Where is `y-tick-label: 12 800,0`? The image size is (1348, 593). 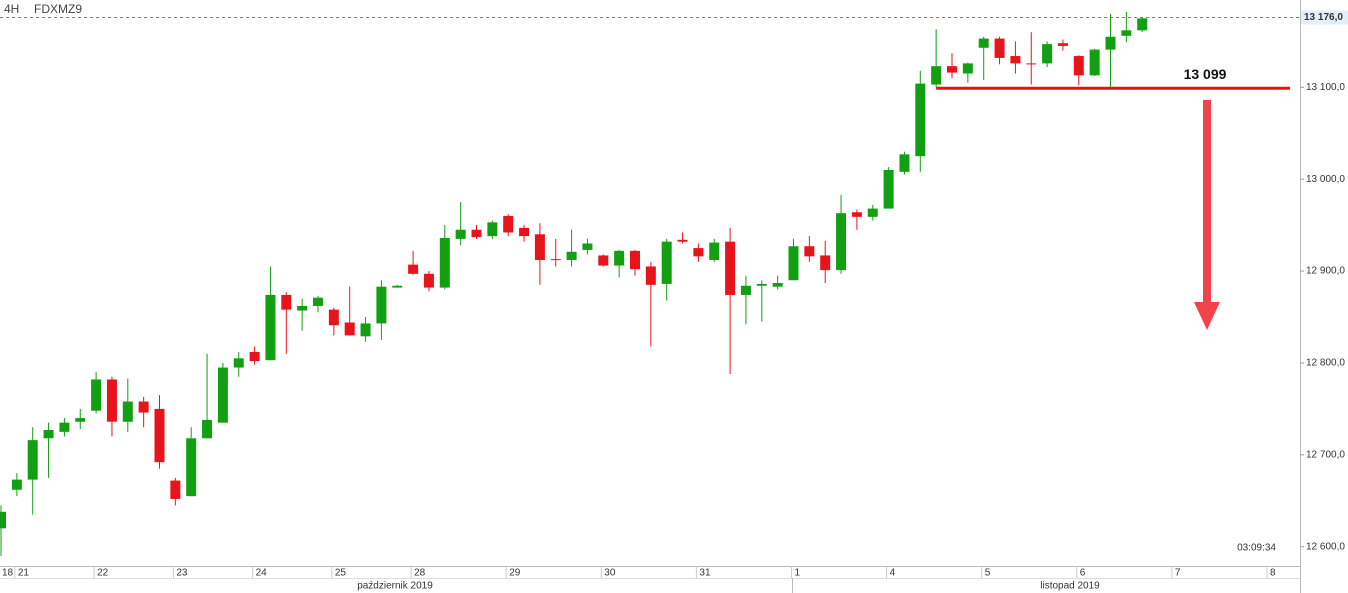
y-tick-label: 12 800,0 is located at coordinates (1325, 363).